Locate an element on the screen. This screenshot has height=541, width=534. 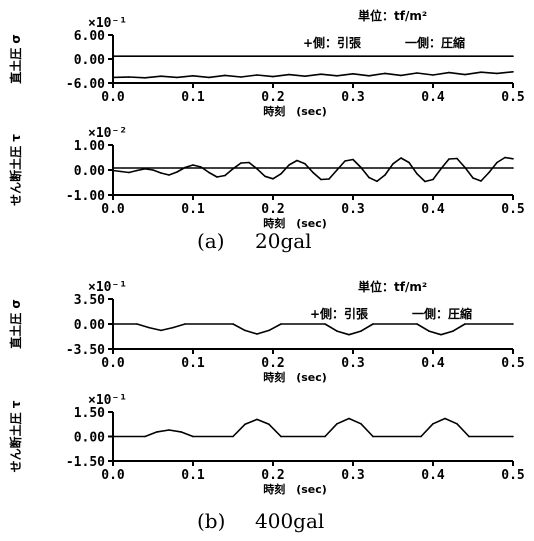
y-axis-label: 直土圧 σ is located at coordinates (15, 59).